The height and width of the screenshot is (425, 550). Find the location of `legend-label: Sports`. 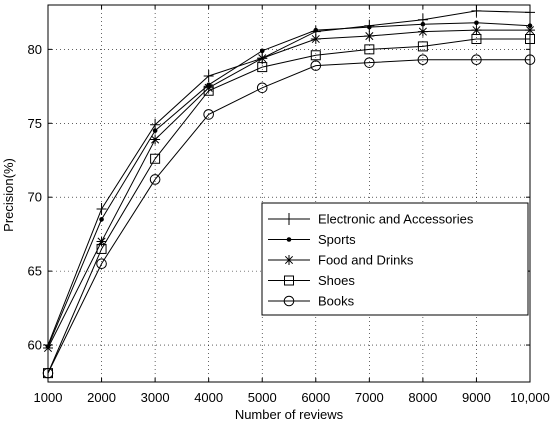

legend-label: Sports is located at coordinates (337, 239).